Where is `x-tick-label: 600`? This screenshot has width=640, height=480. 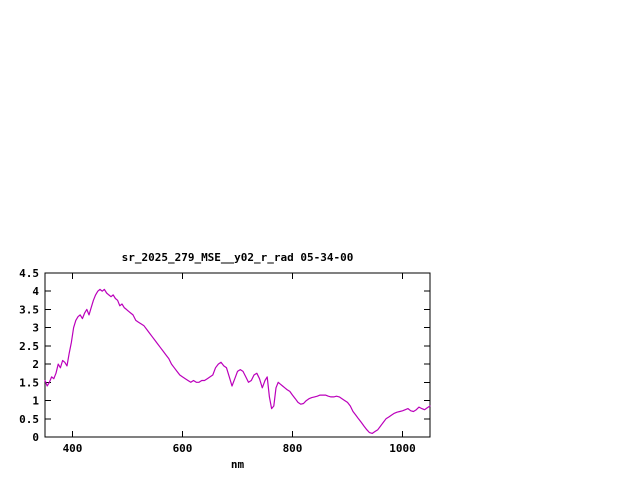 x-tick-label: 600 is located at coordinates (183, 448).